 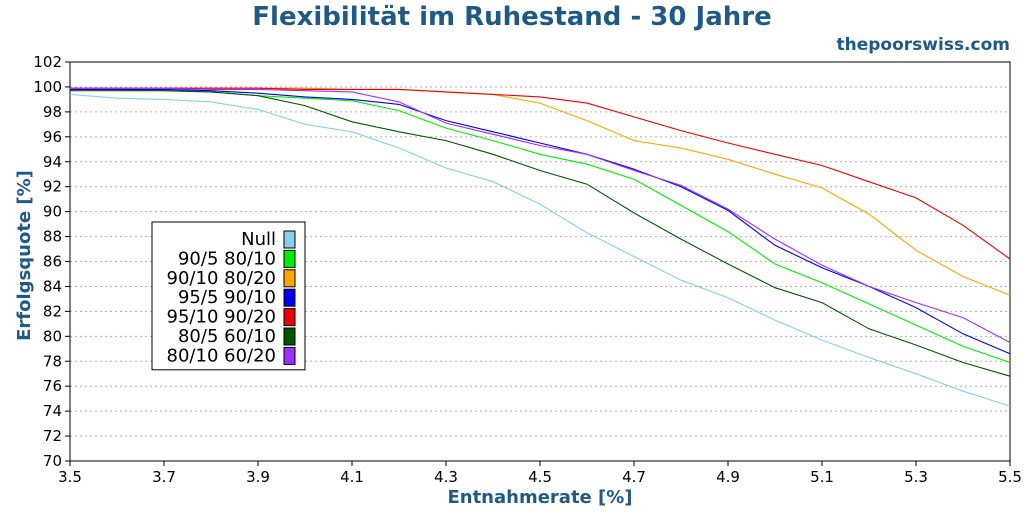 What do you see at coordinates (52, 461) in the screenshot?
I see `y-tick-label: 70` at bounding box center [52, 461].